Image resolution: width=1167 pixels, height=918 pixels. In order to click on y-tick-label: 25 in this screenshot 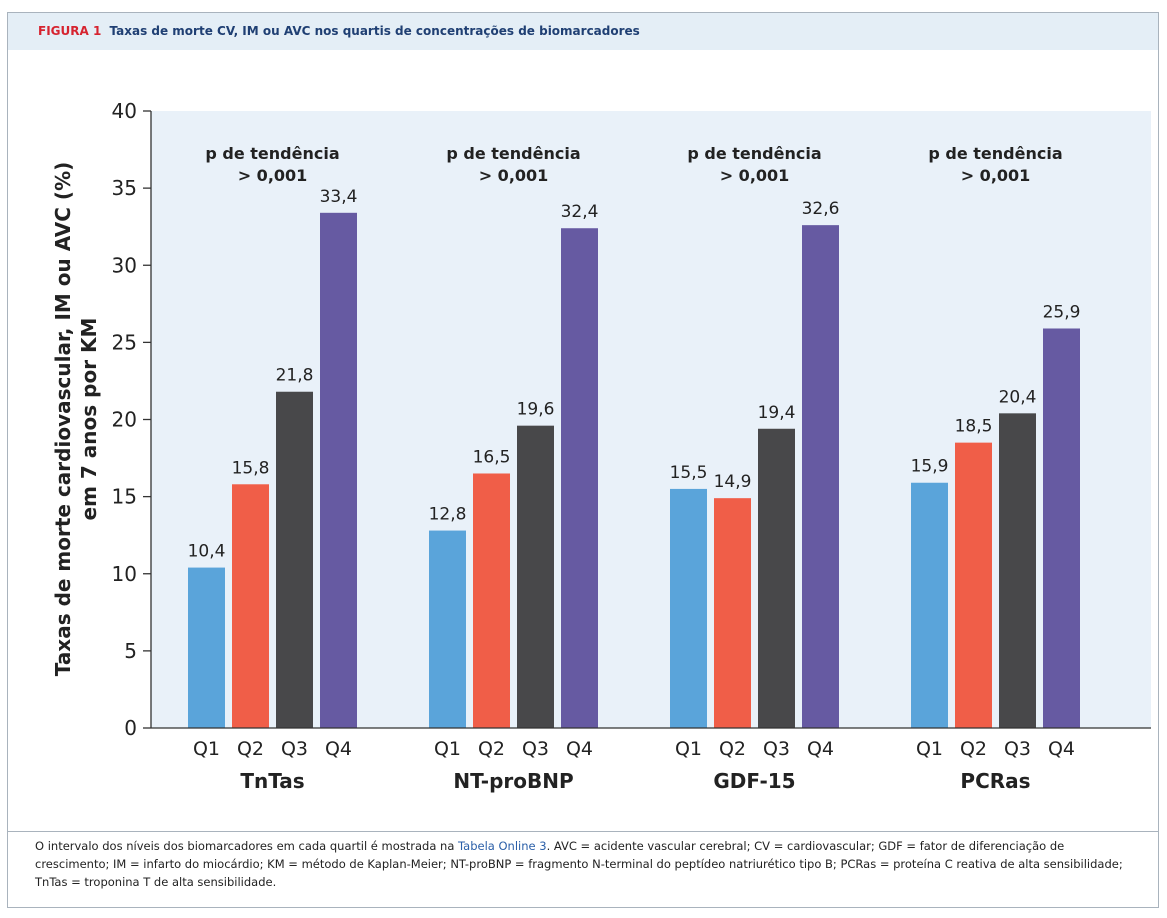, I will do `click(124, 342)`.